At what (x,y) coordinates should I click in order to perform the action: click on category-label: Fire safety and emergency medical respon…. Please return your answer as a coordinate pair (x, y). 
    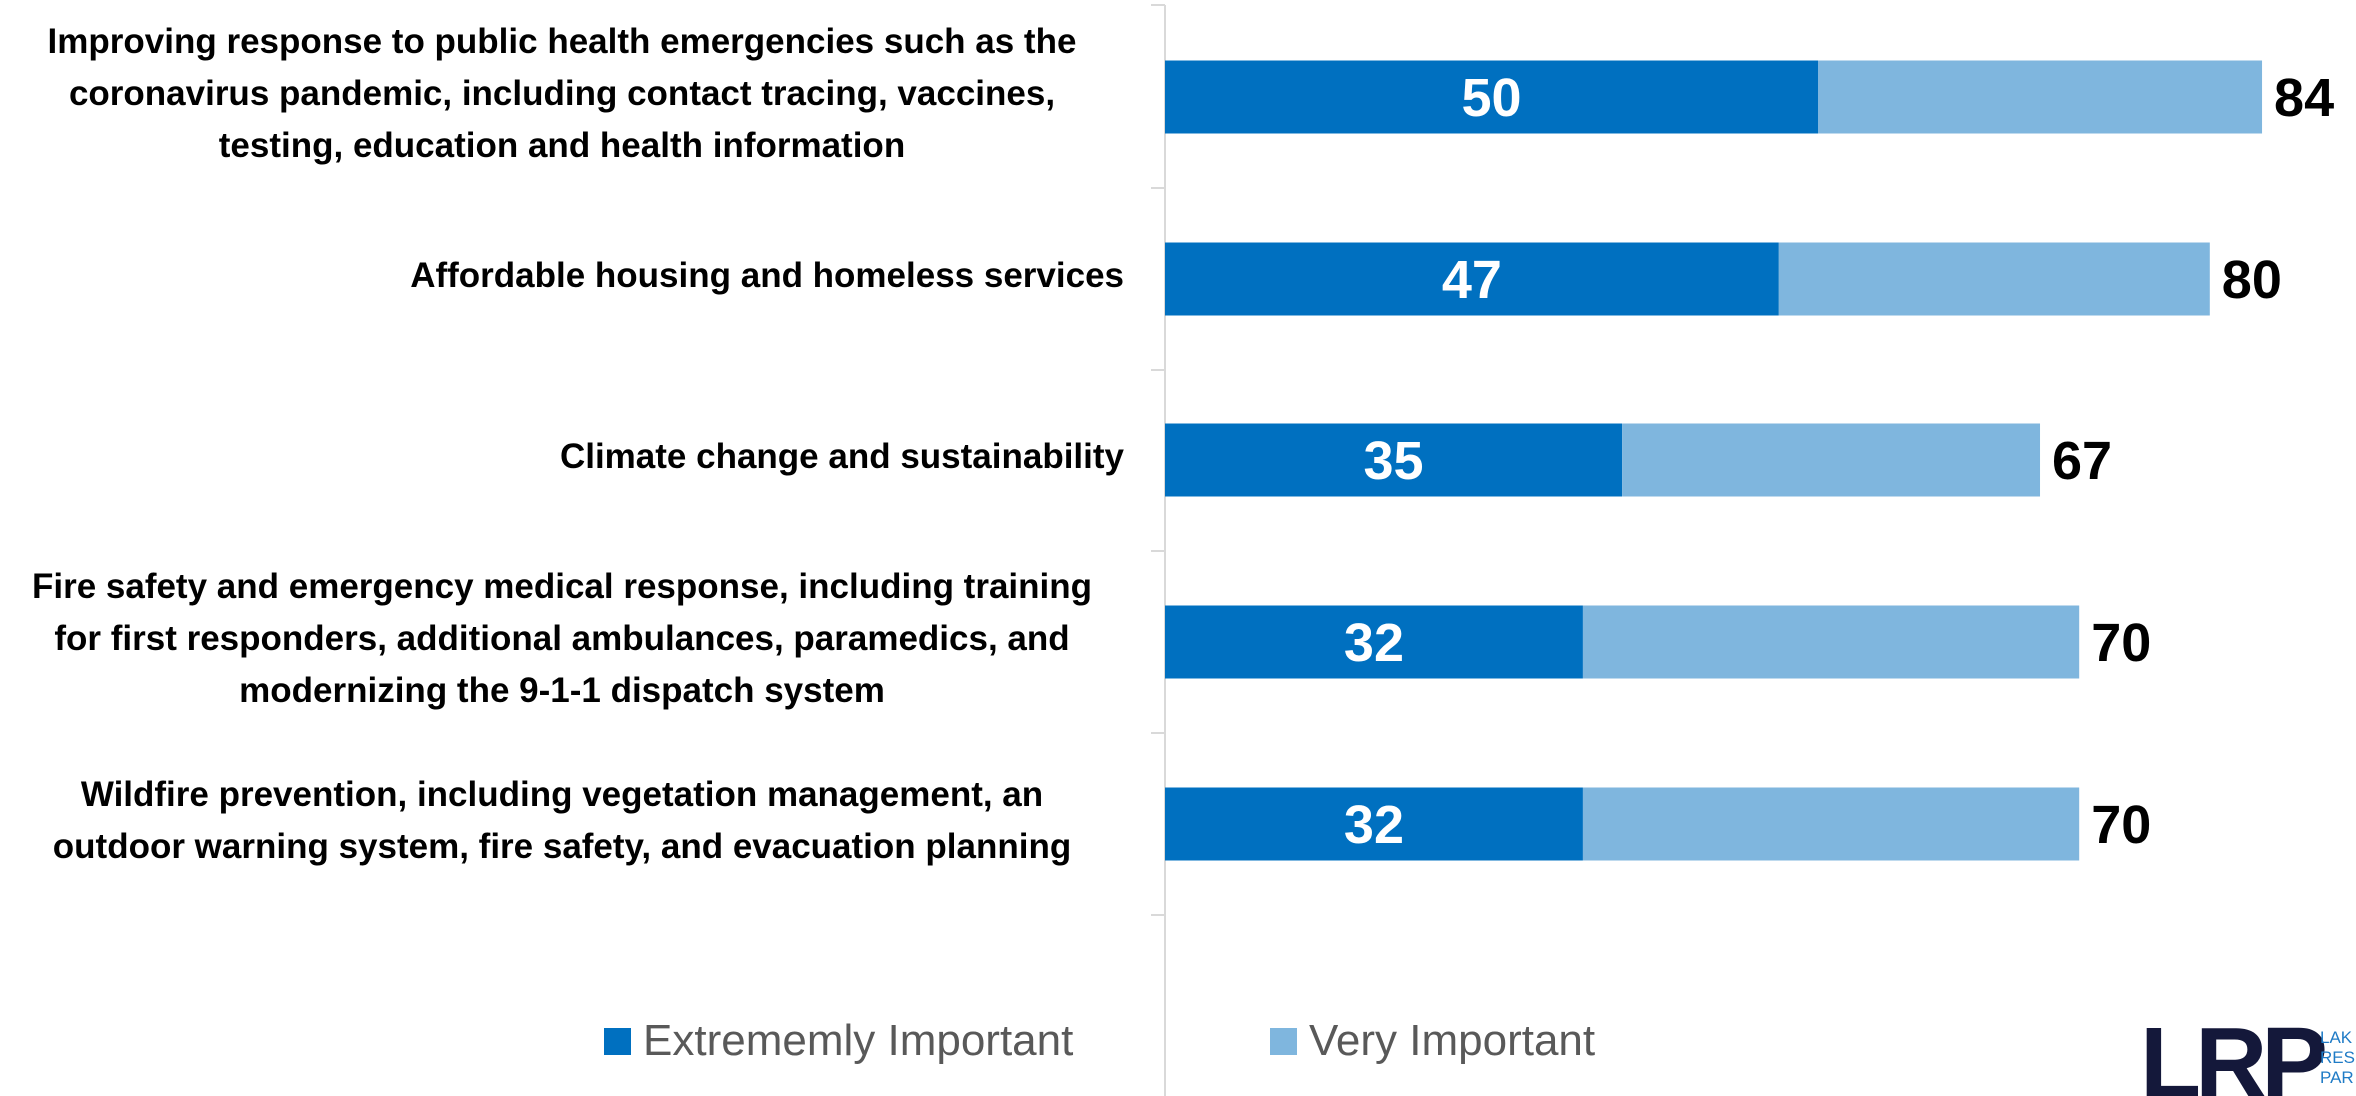
    Looking at the image, I should click on (562, 639).